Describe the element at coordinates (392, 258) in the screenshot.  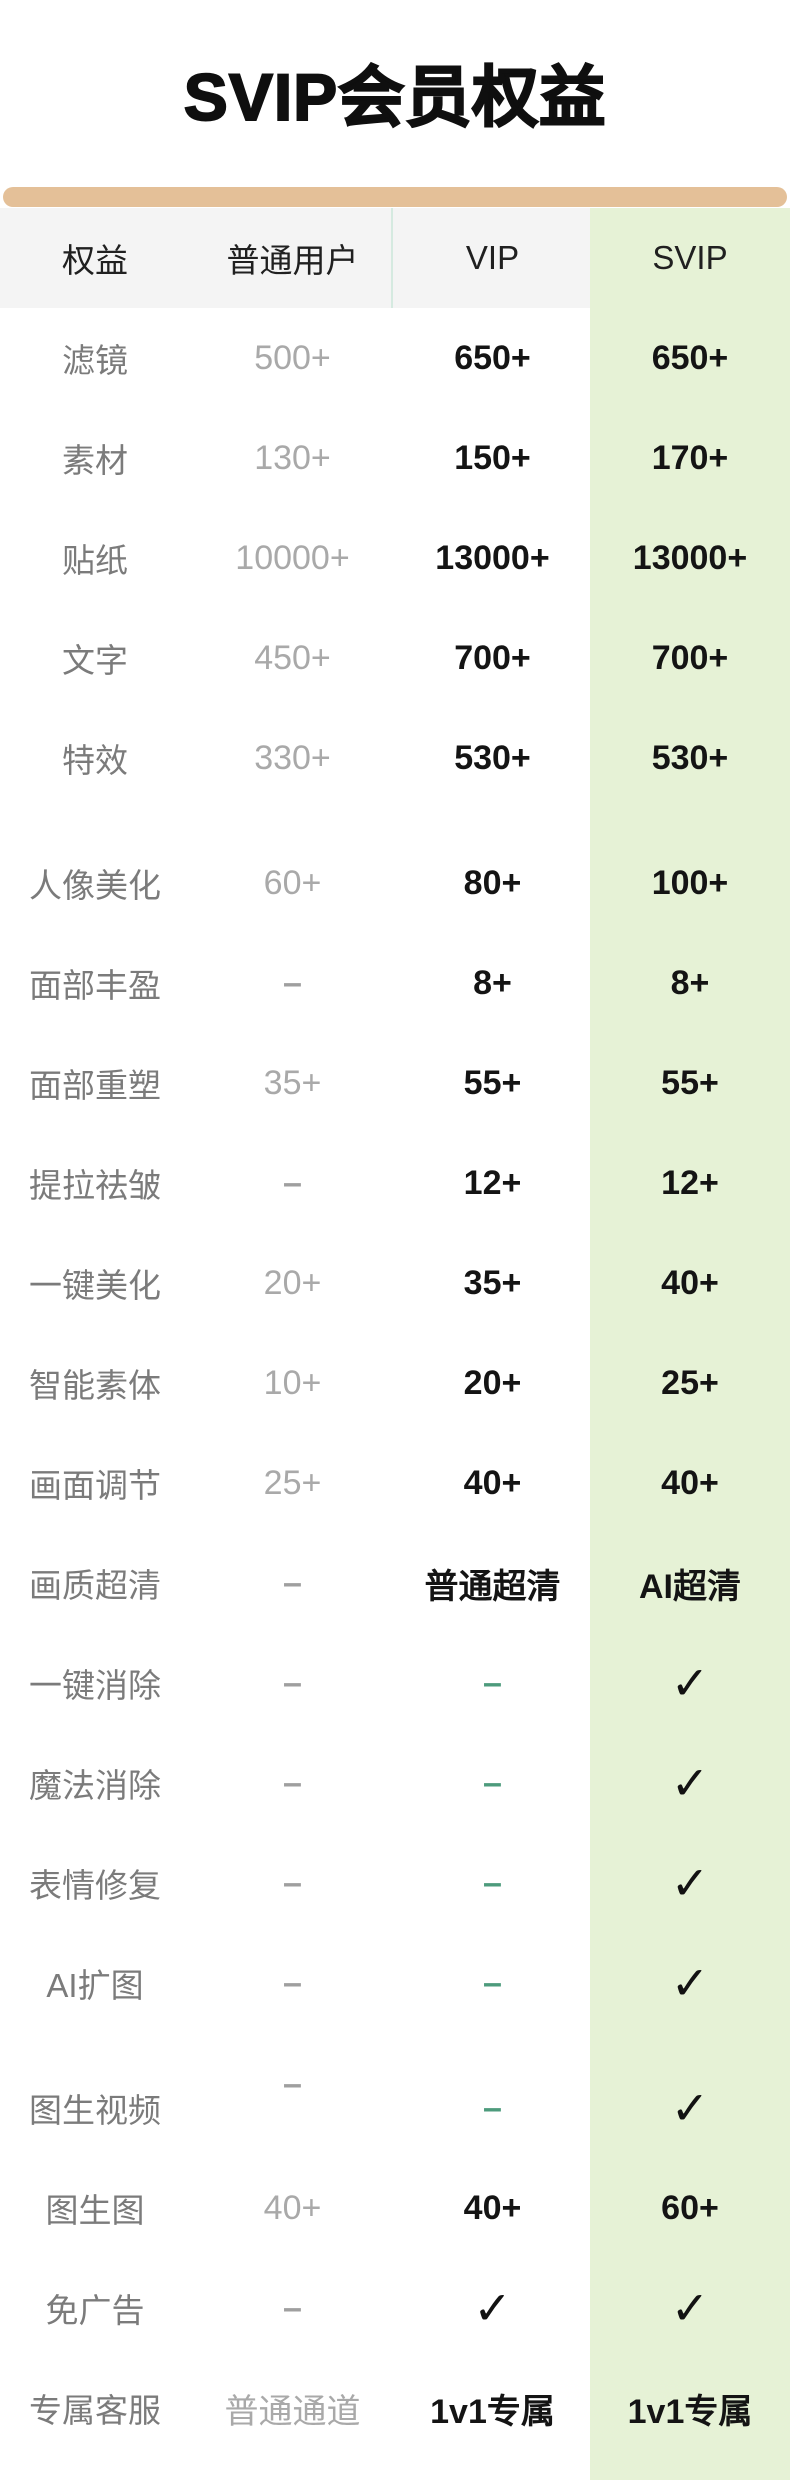
I see `header-column-divider` at that location.